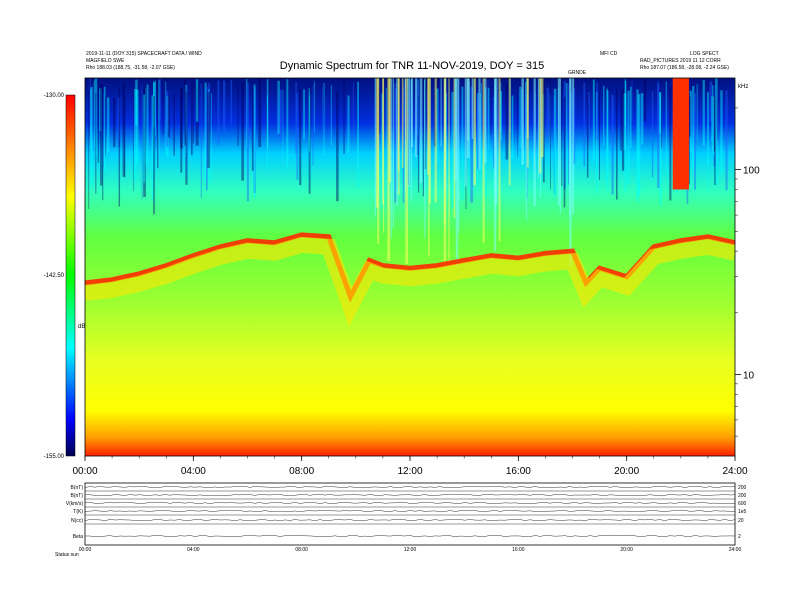  Describe the element at coordinates (410, 495) in the screenshot. I see `lower-row-trace` at that location.